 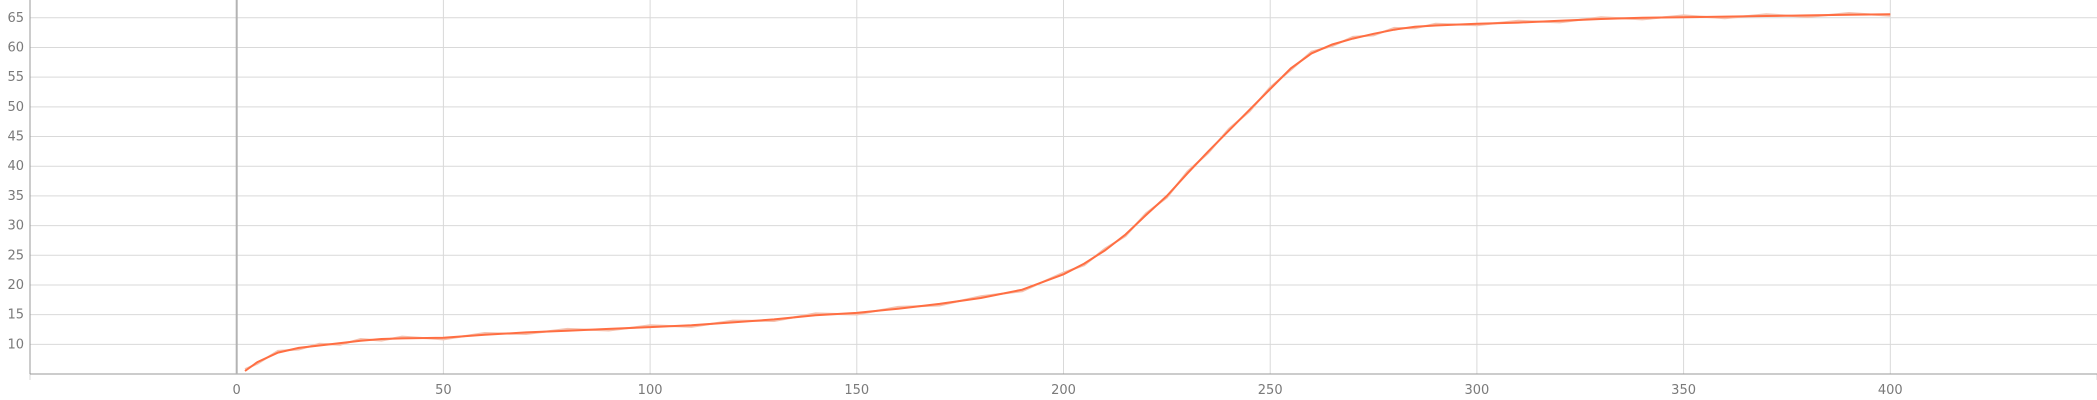 What do you see at coordinates (650, 390) in the screenshot?
I see `x-tick-label: 100` at bounding box center [650, 390].